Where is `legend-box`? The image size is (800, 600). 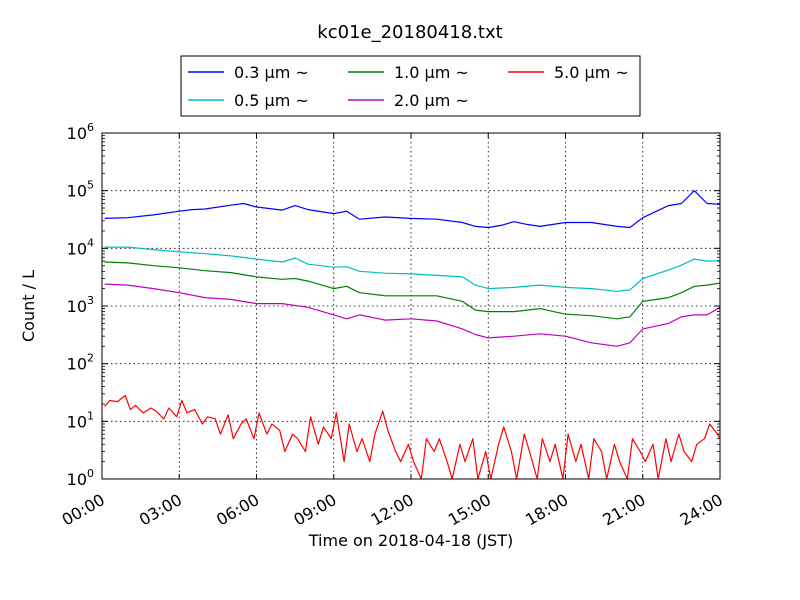 legend-box is located at coordinates (410, 86).